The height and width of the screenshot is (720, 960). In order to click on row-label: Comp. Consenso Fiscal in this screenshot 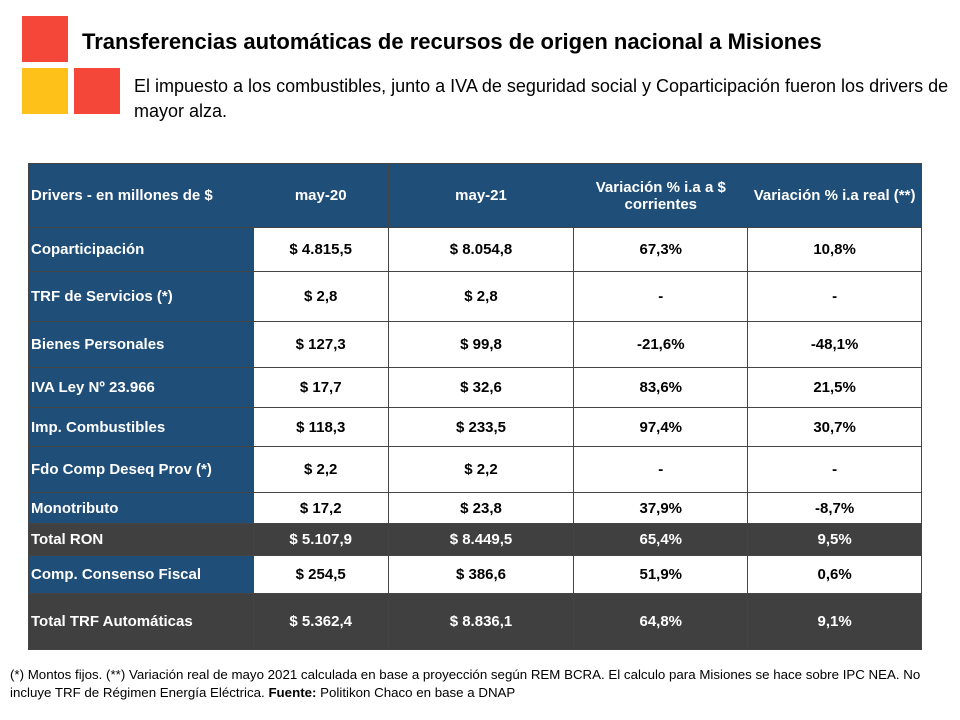, I will do `click(141, 574)`.